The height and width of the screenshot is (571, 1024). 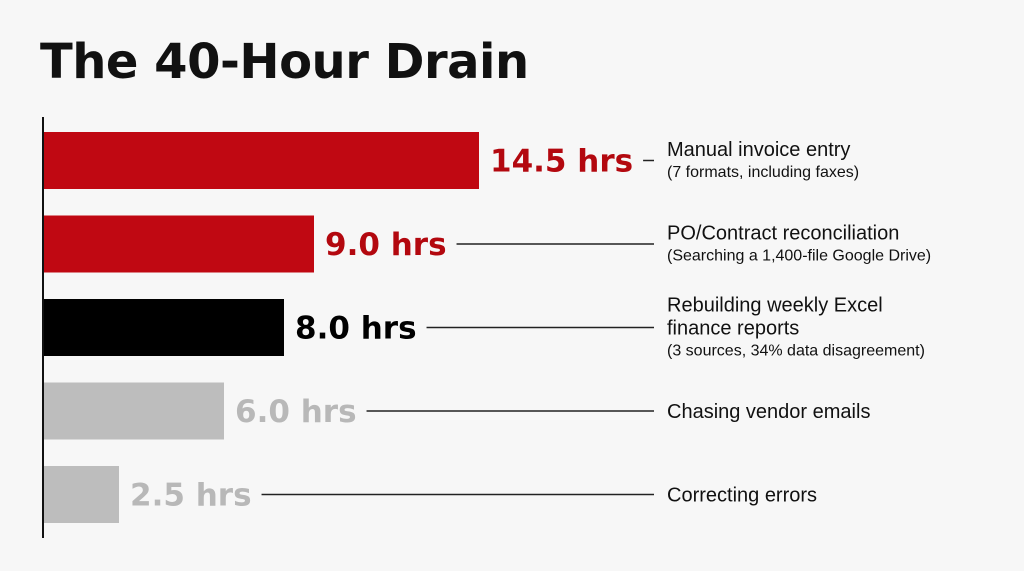 What do you see at coordinates (356, 329) in the screenshot?
I see `value-label-3: 8.0 hrs` at bounding box center [356, 329].